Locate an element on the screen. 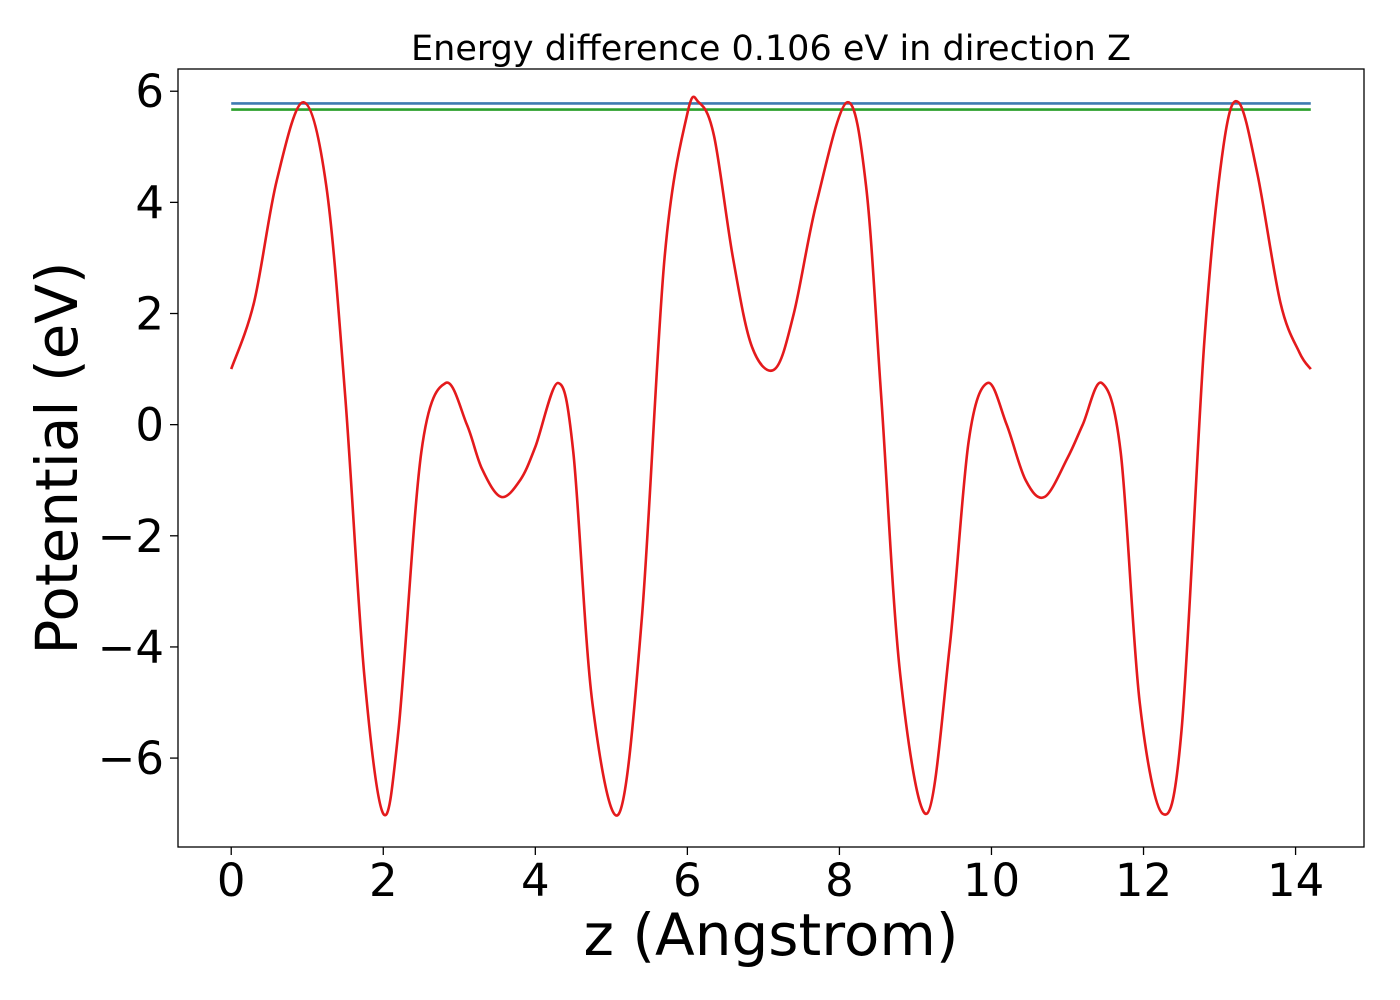  y-axis-label: Potential (eV) is located at coordinates (57, 457).